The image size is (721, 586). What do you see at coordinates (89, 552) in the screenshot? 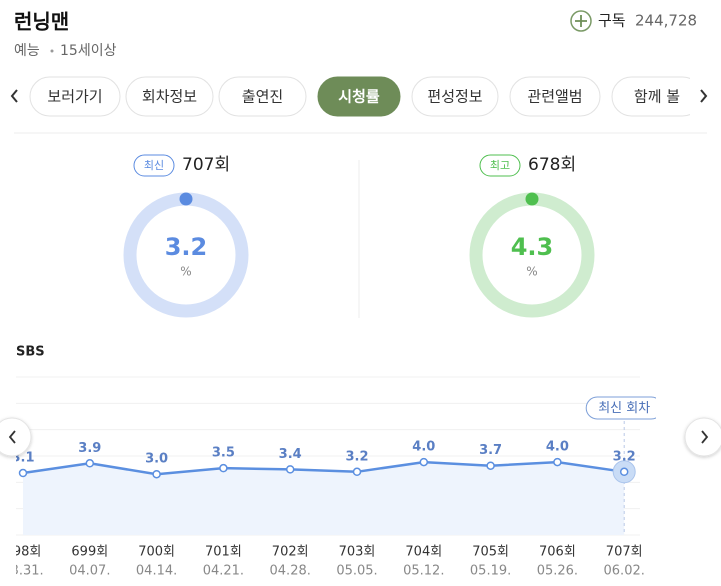
I see `x-tick-label: 699회` at bounding box center [89, 552].